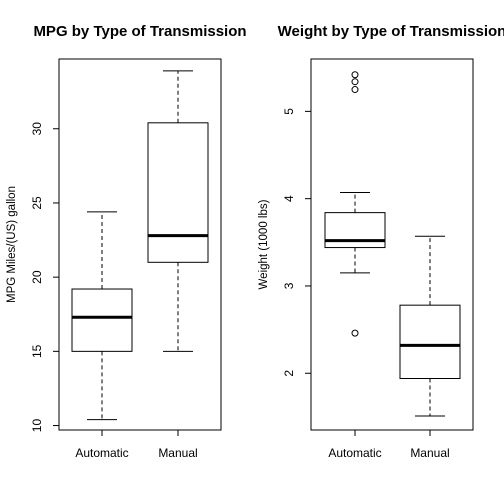 This screenshot has height=504, width=504. I want to click on y-tick-label: 25, so click(37, 203).